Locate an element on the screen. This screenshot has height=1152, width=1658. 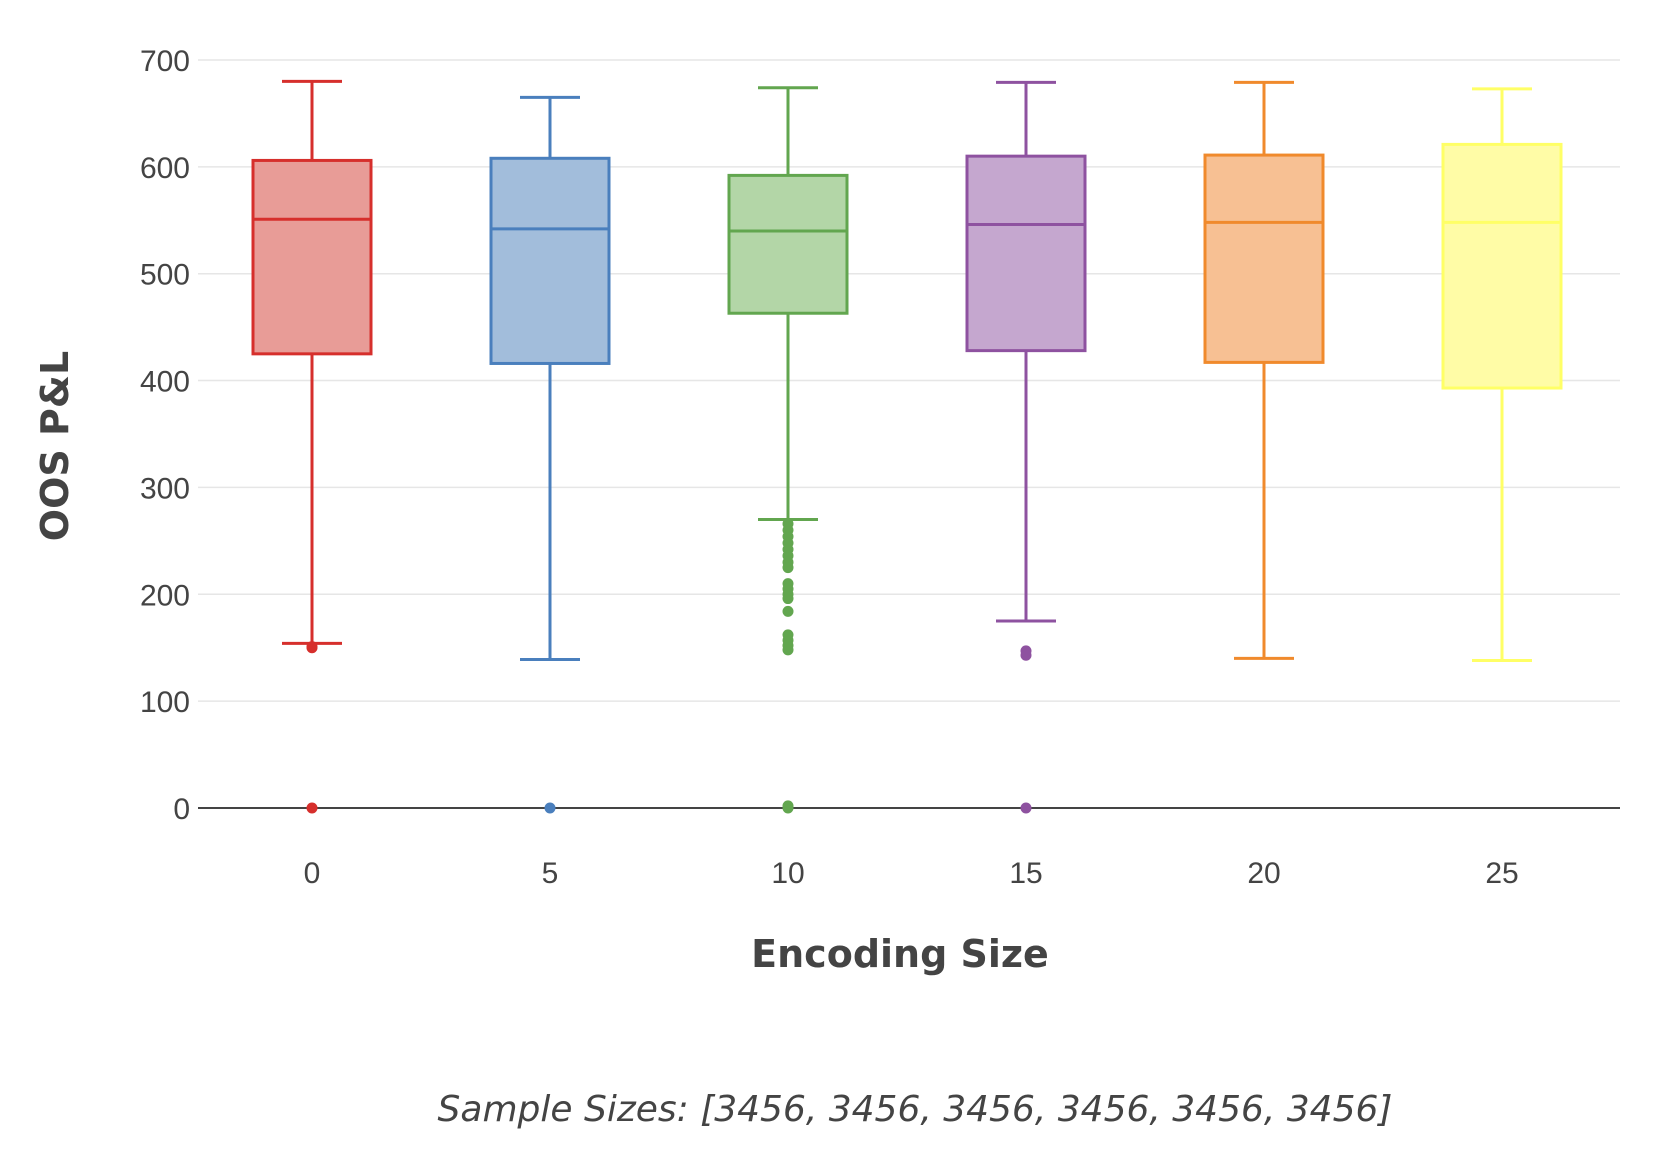
x-tick-label-20: 20 is located at coordinates (1263, 873).